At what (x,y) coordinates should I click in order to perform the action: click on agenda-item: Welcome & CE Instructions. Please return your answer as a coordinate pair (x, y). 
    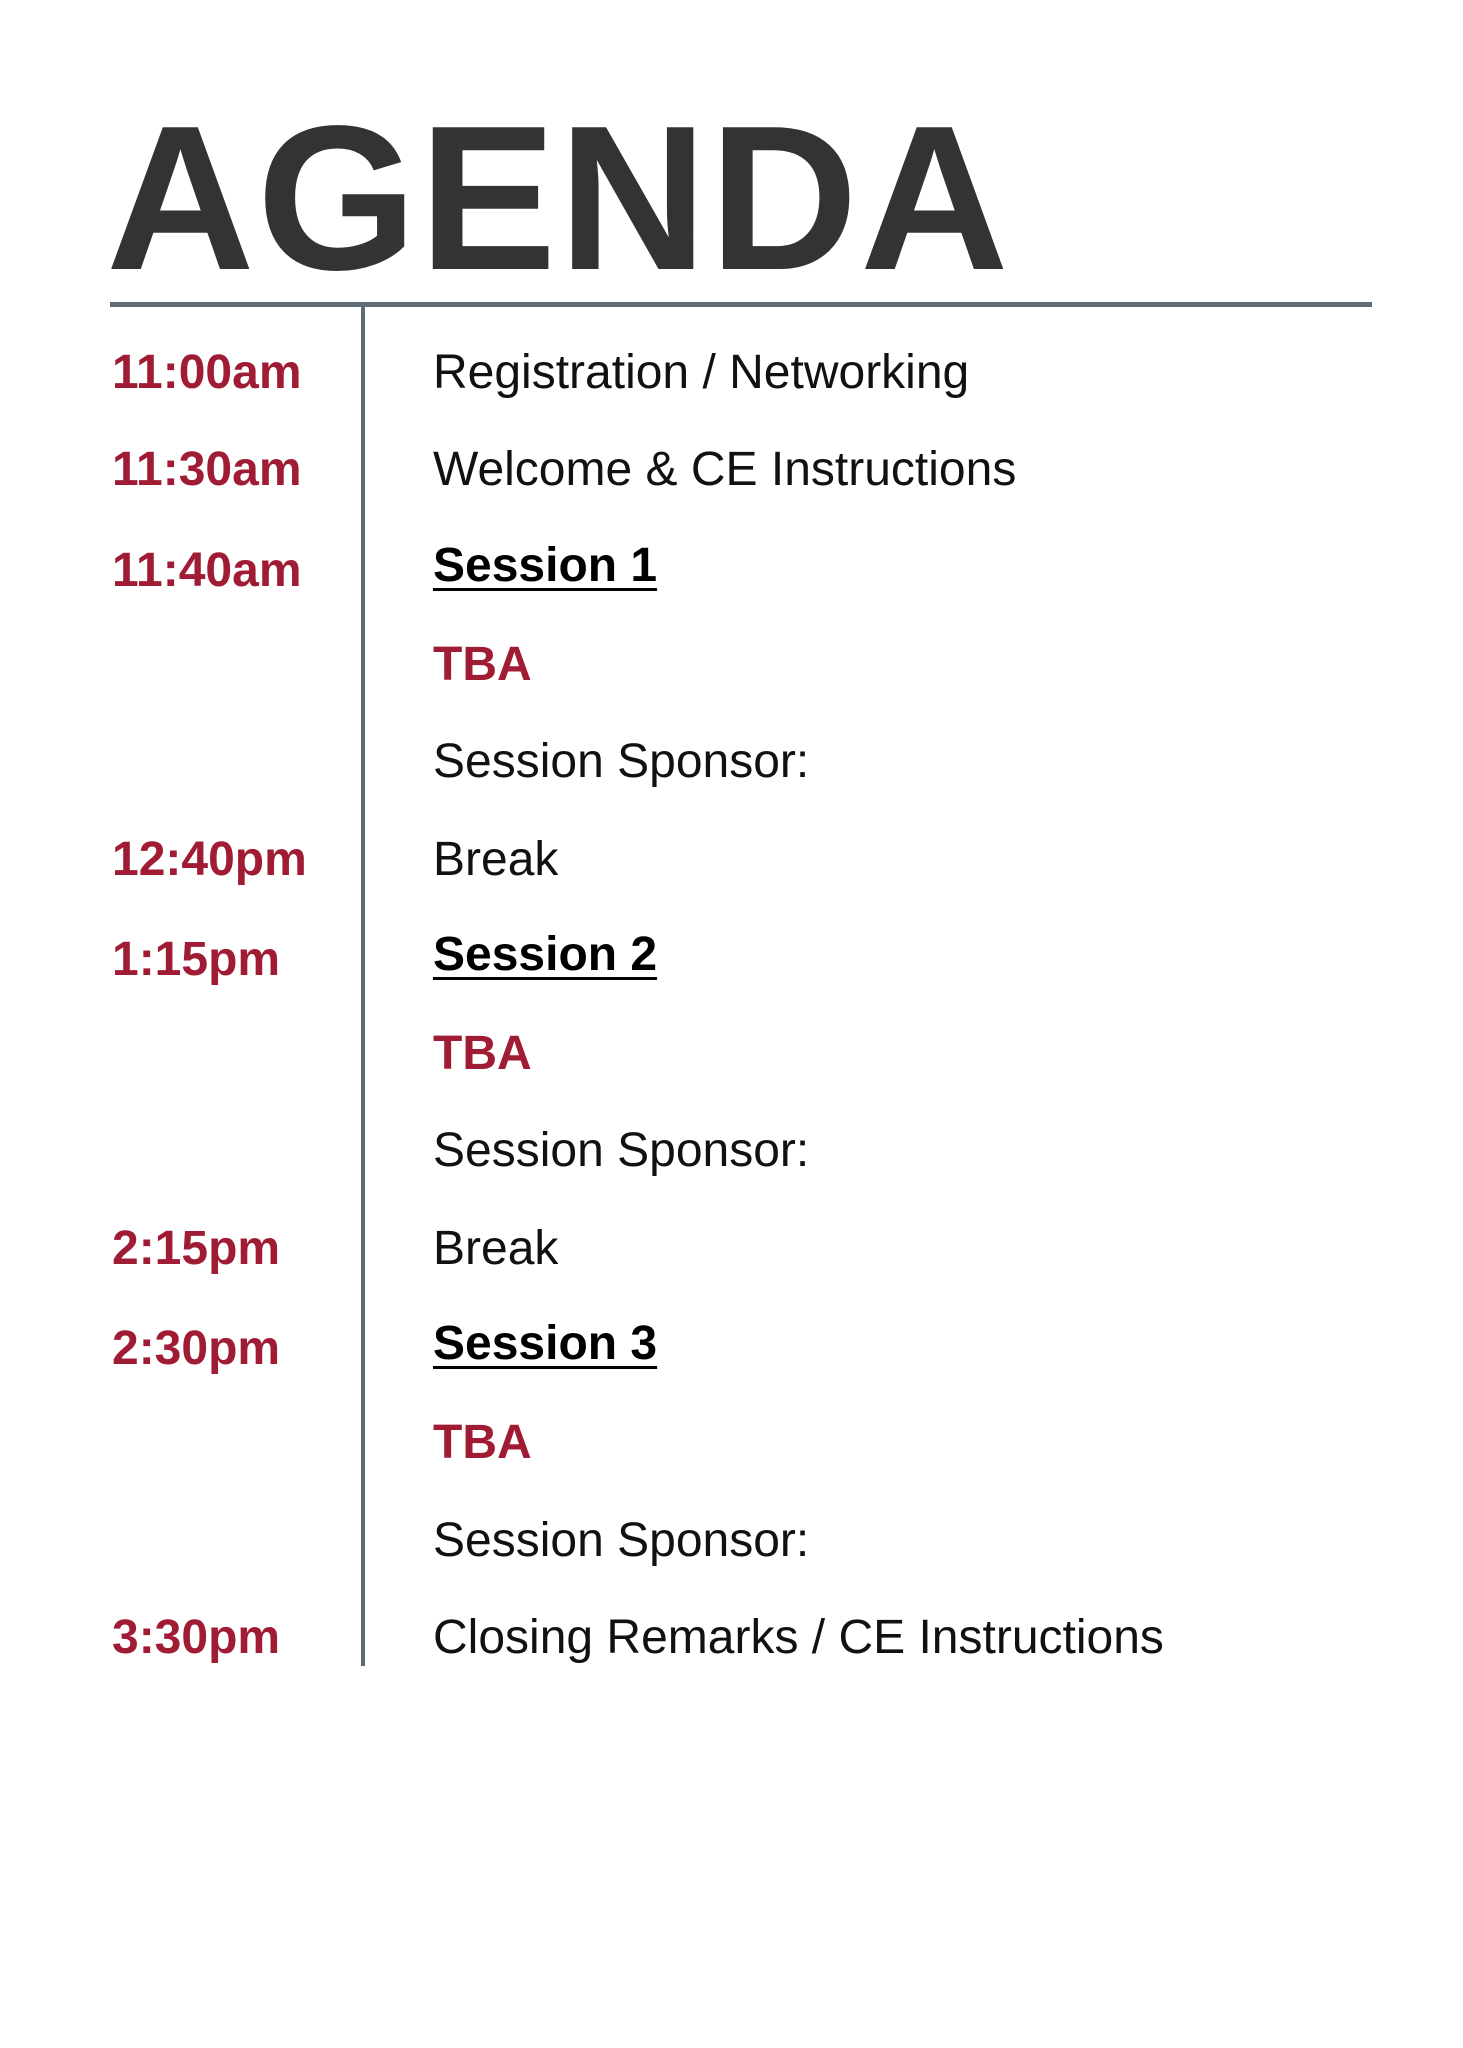
    Looking at the image, I should click on (725, 470).